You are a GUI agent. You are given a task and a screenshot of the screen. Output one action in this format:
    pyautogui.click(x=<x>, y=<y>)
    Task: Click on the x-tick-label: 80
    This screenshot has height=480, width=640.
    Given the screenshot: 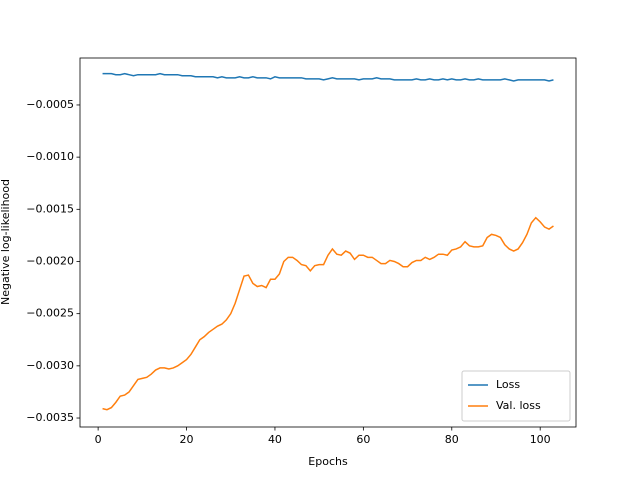 What is the action you would take?
    pyautogui.click(x=452, y=439)
    